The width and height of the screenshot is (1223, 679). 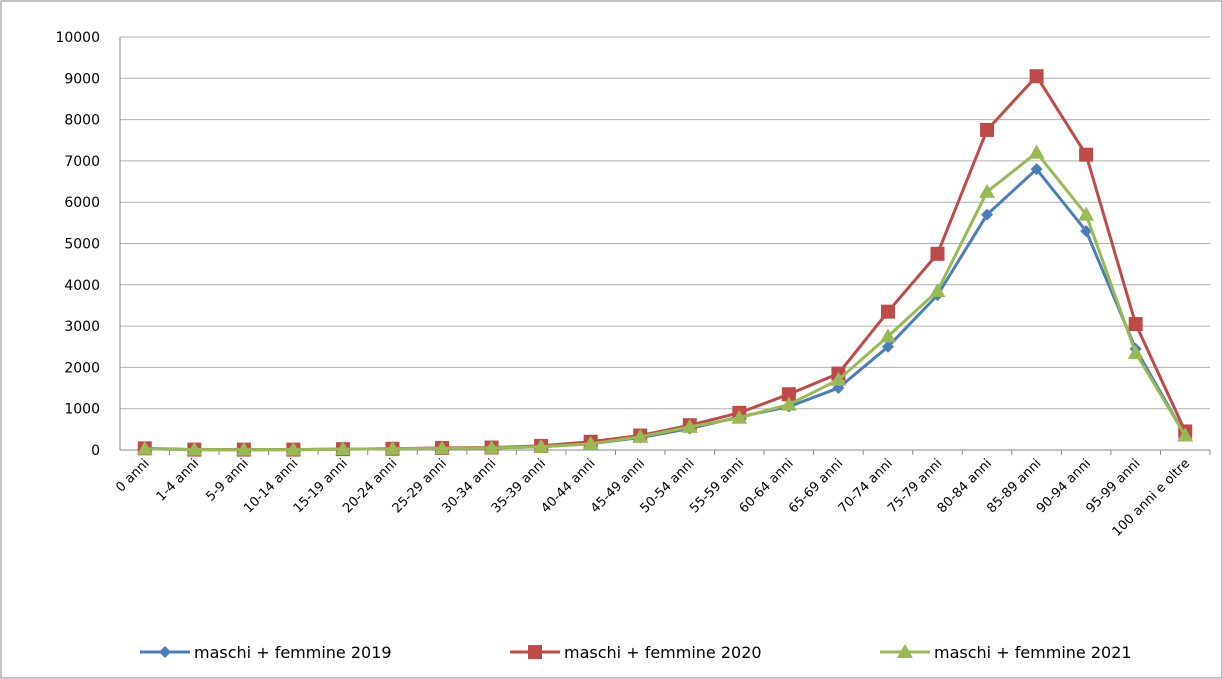 I want to click on y-tick-label: 9000, so click(x=82, y=79).